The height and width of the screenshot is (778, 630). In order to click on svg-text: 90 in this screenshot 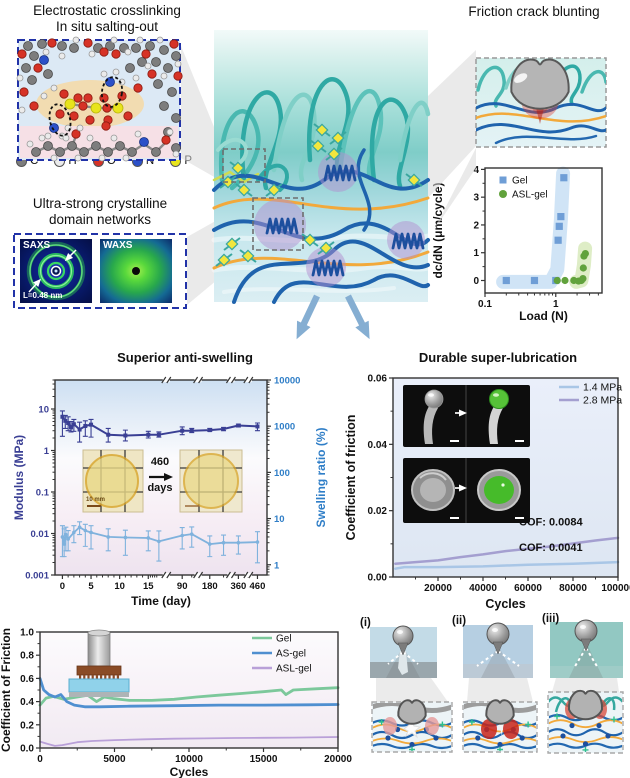, I will do `click(182, 586)`.